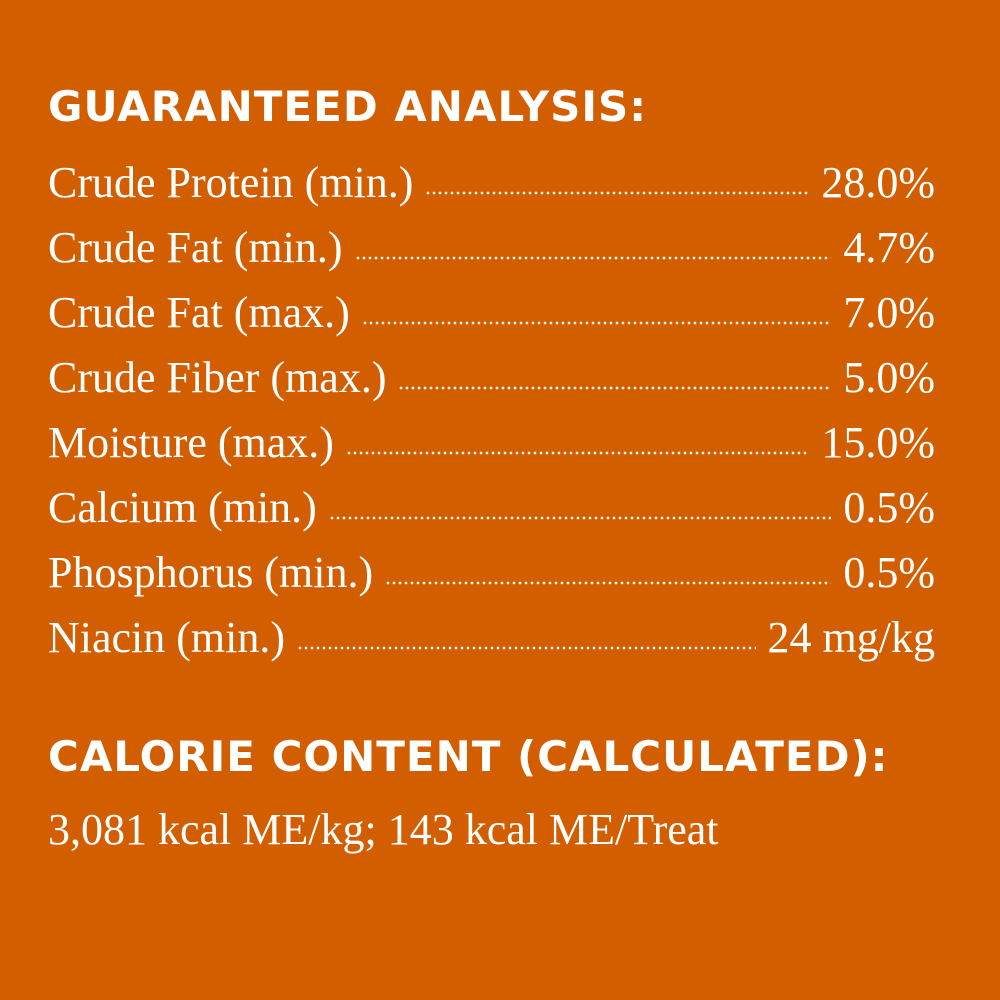 The width and height of the screenshot is (1000, 1000). I want to click on analysis-value: 15.0%, so click(878, 442).